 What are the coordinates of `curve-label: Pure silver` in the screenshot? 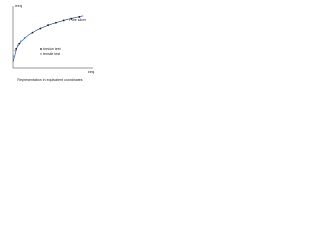 It's located at (78, 20).